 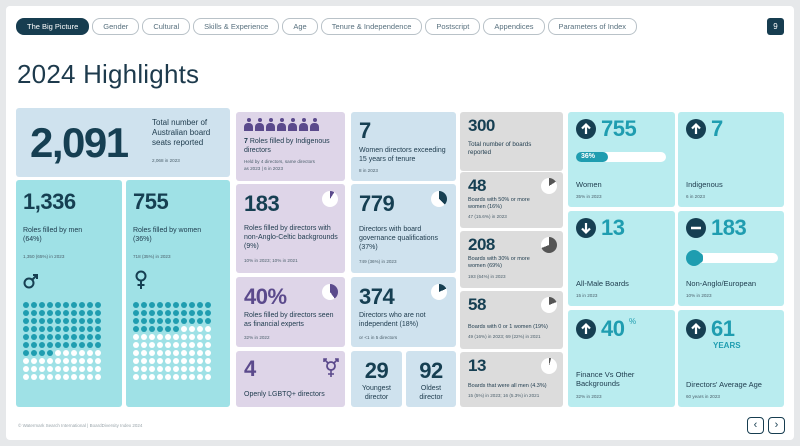 I want to click on lgbtq-value: 4, so click(x=250, y=368).